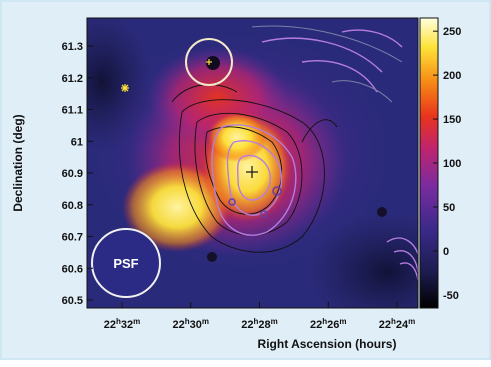  What do you see at coordinates (333, 325) in the screenshot?
I see `ra-tick-minutes: 26` at bounding box center [333, 325].